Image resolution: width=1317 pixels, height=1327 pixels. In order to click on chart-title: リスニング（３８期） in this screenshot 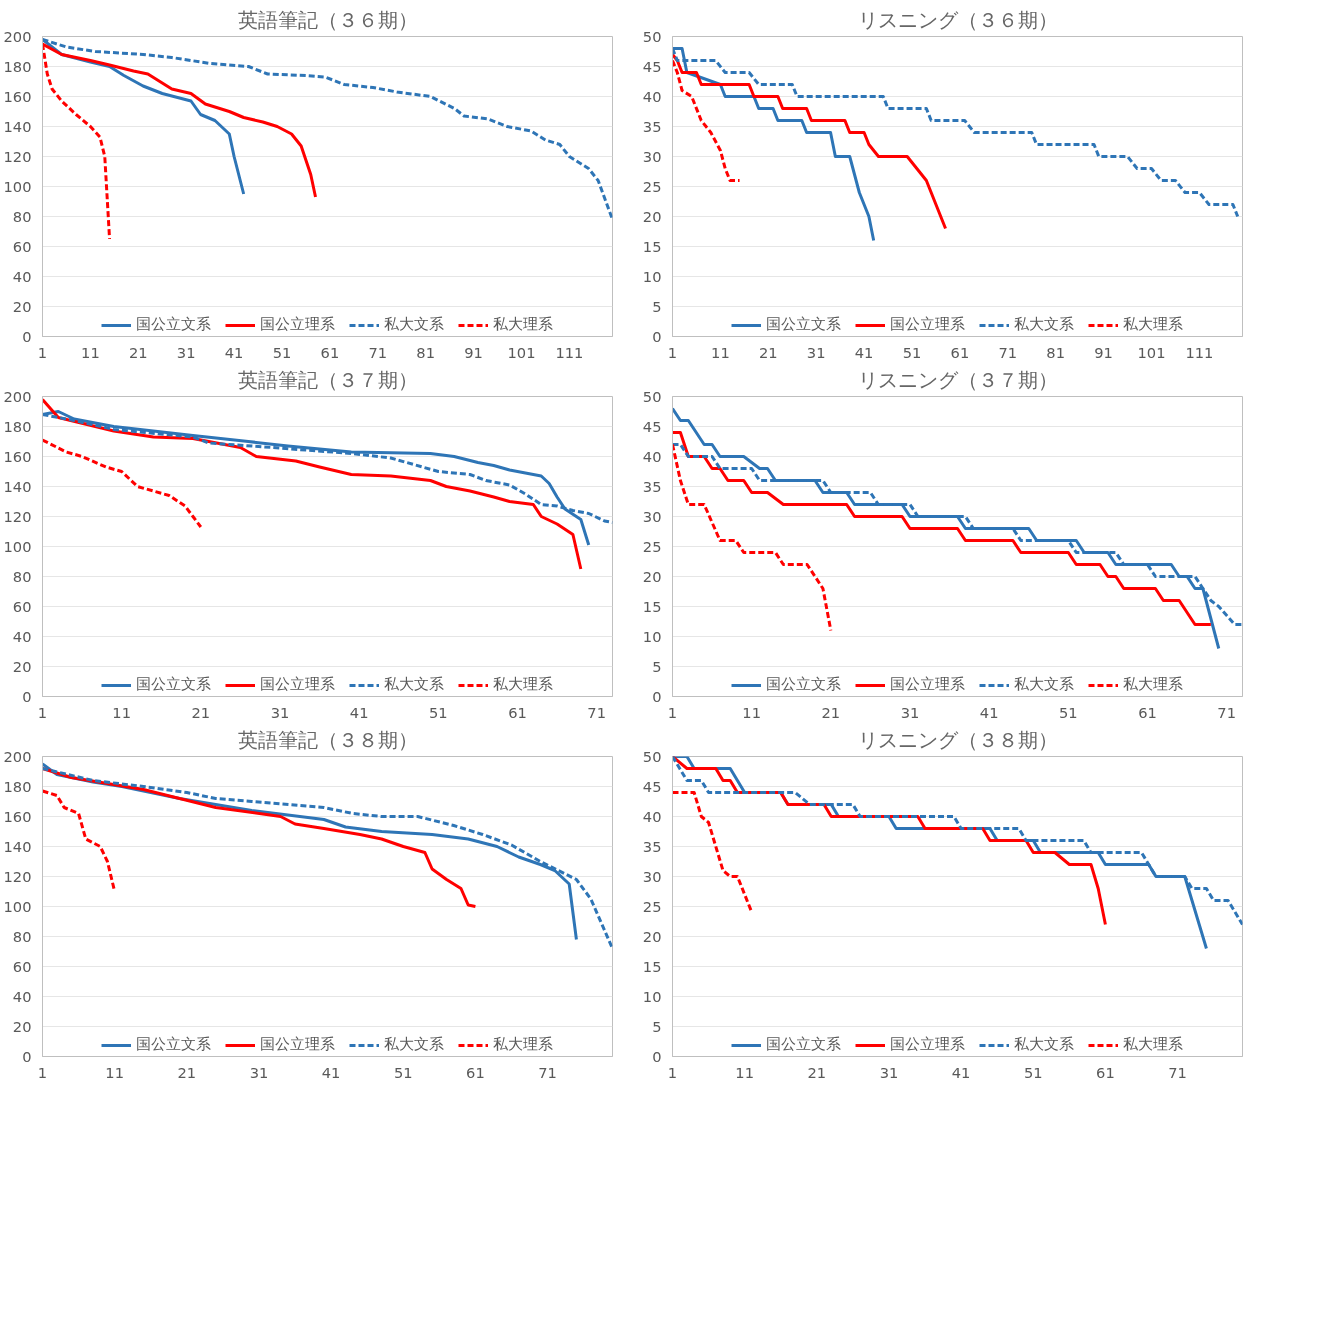, I will do `click(957, 739)`.